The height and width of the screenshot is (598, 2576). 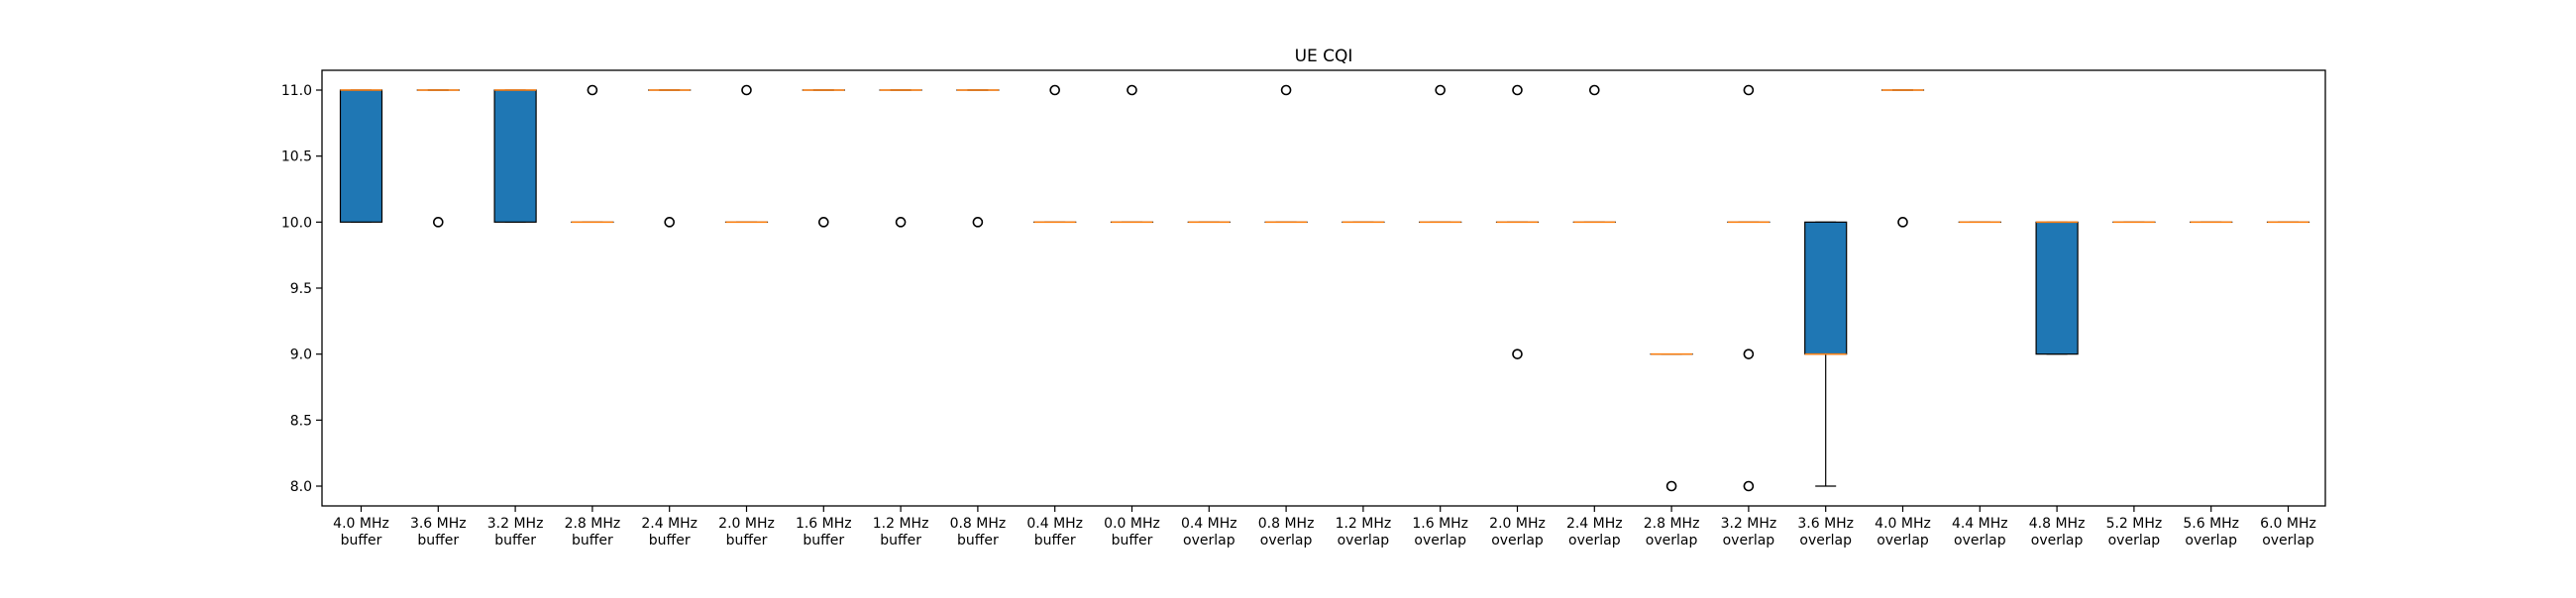 I want to click on x-tick-label: 5.2 MHz, so click(x=2134, y=524).